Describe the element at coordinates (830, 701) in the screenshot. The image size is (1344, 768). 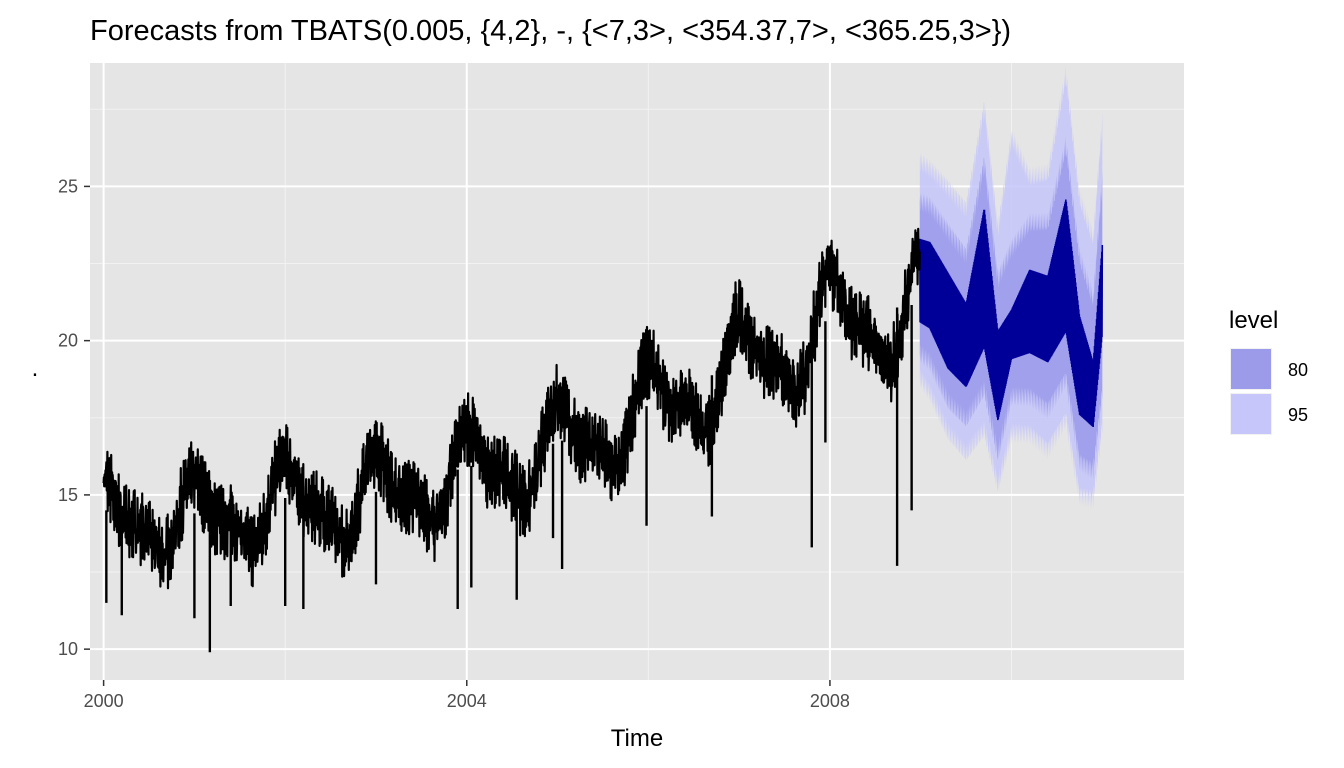
I see `x-tick-label: 2008` at that location.